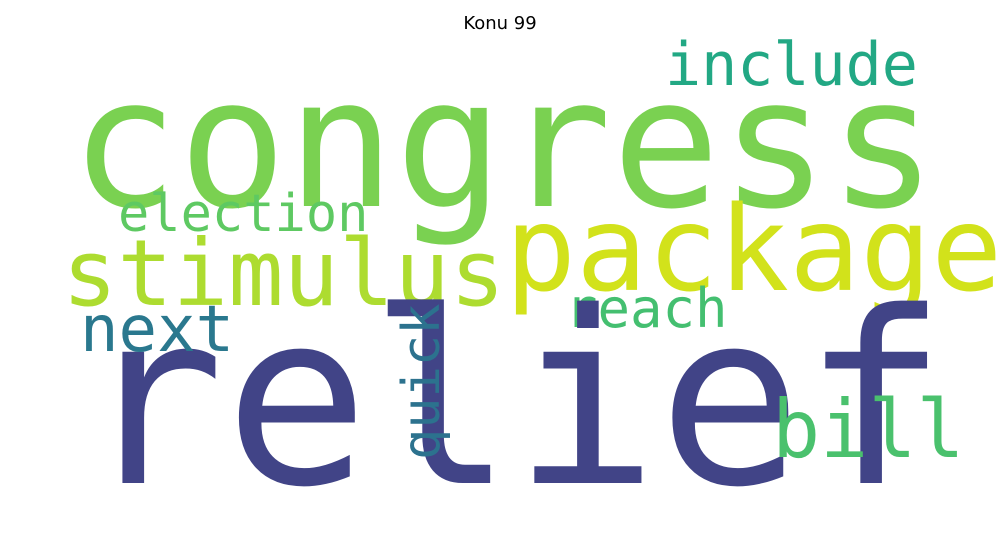  What do you see at coordinates (243, 214) in the screenshot?
I see `word-election: election` at bounding box center [243, 214].